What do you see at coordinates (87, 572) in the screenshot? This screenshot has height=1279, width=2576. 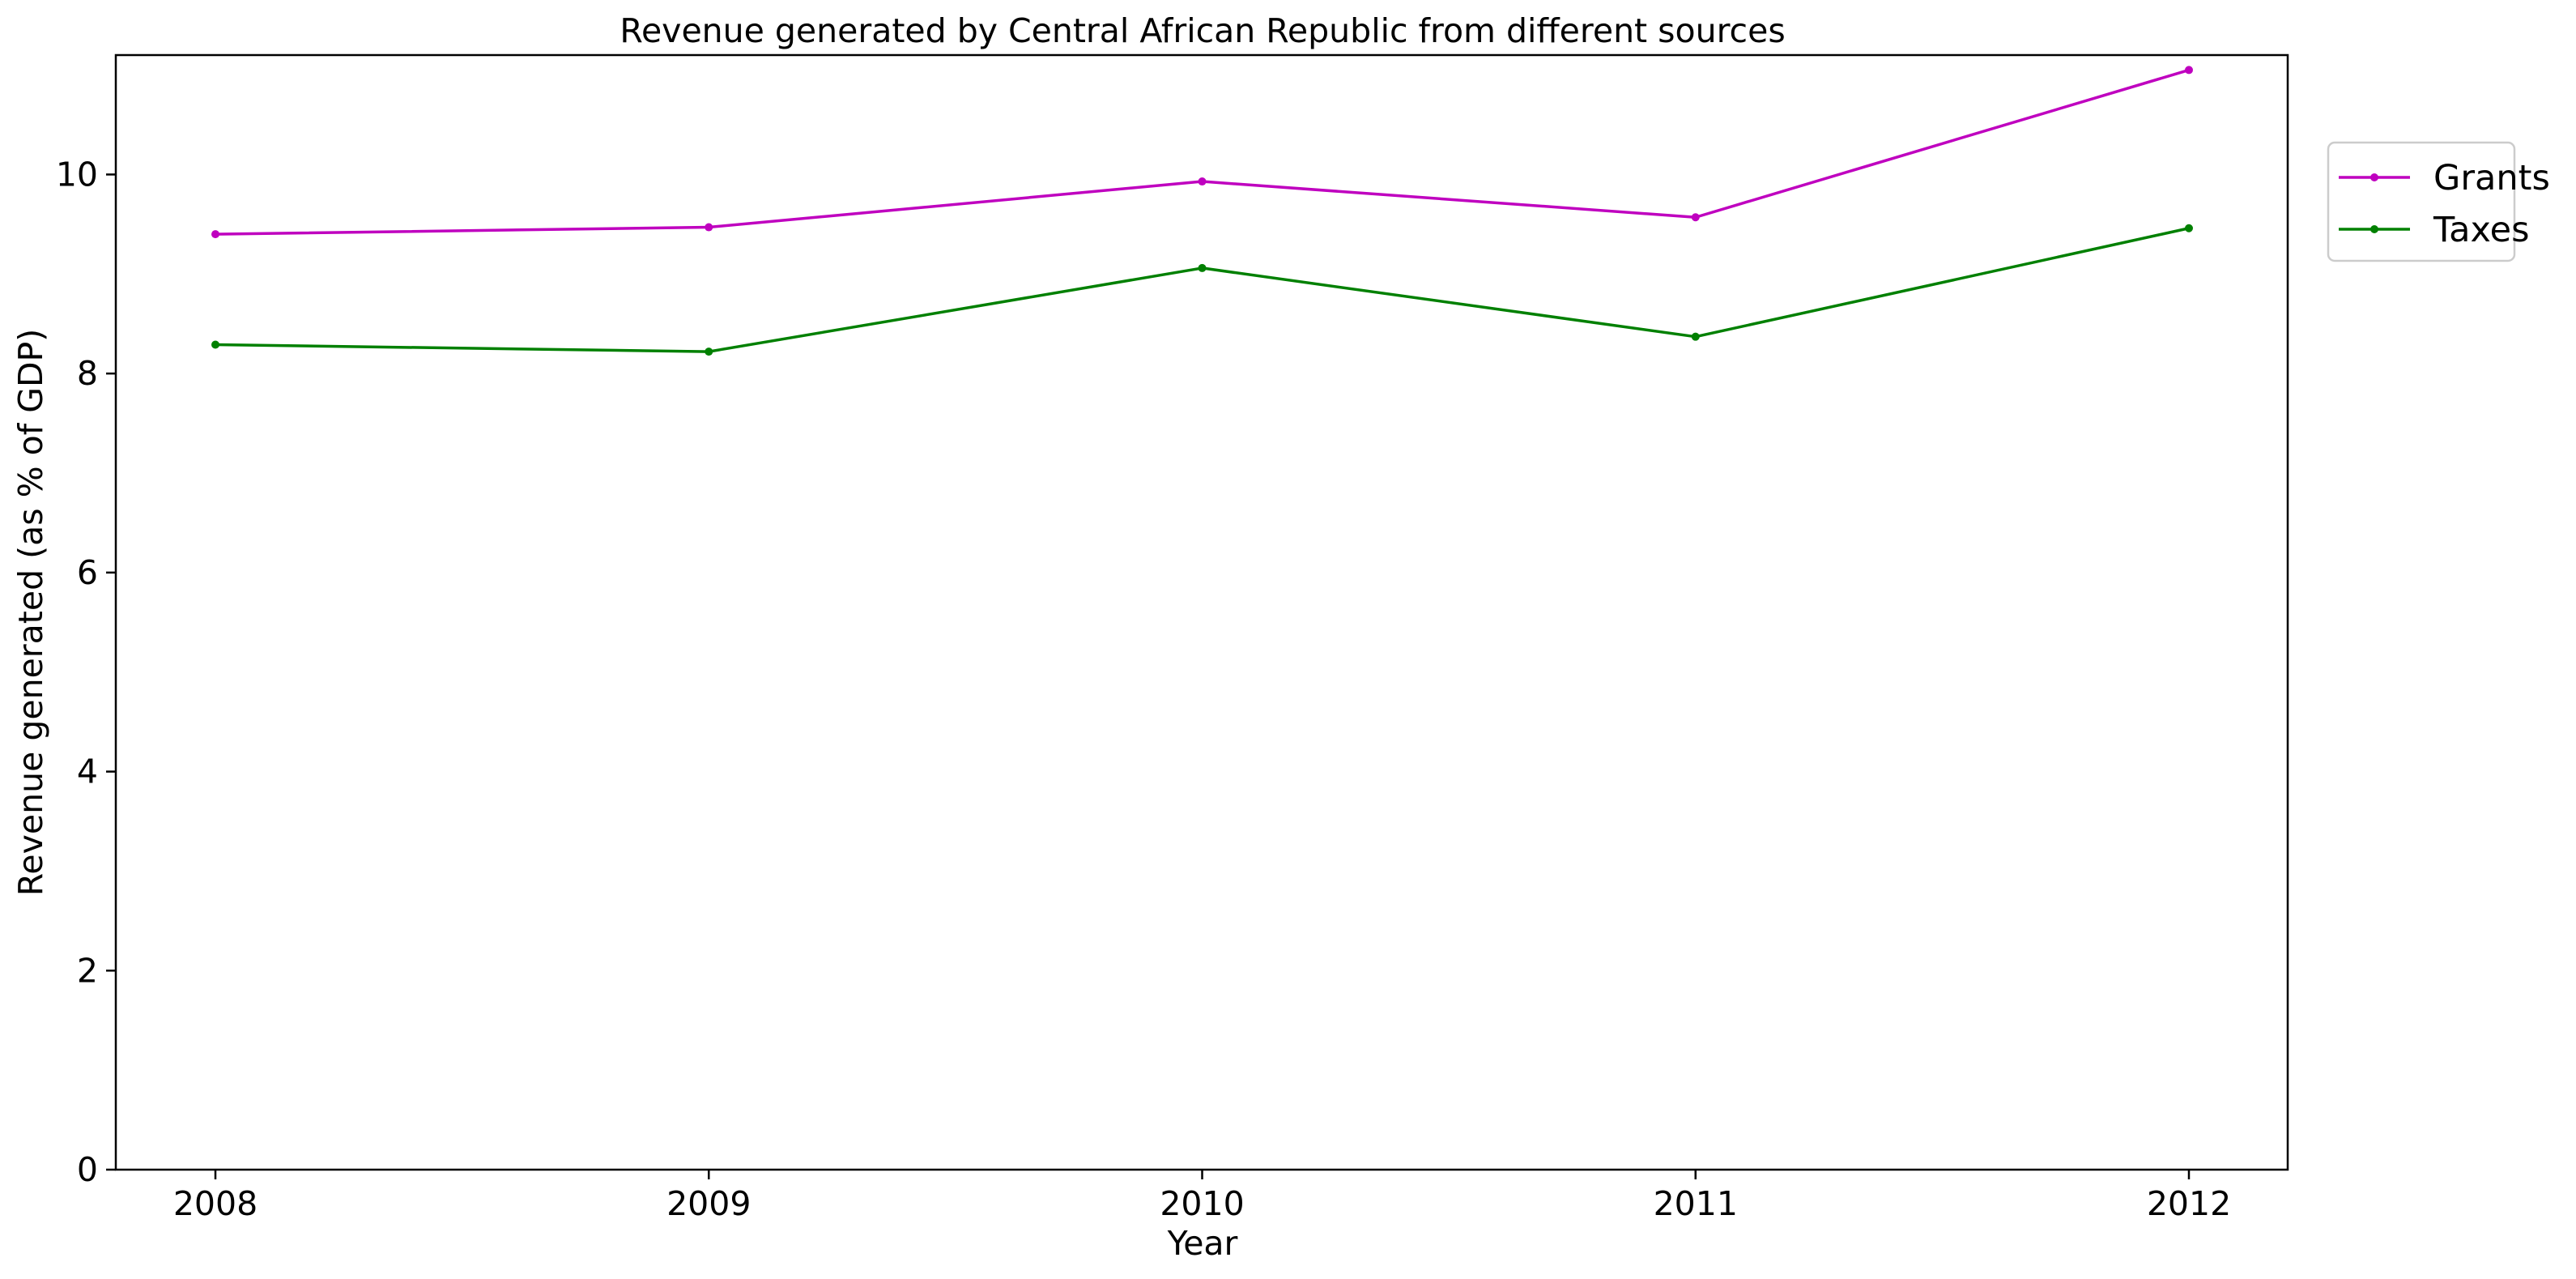 I see `y-tick-label: 6` at bounding box center [87, 572].